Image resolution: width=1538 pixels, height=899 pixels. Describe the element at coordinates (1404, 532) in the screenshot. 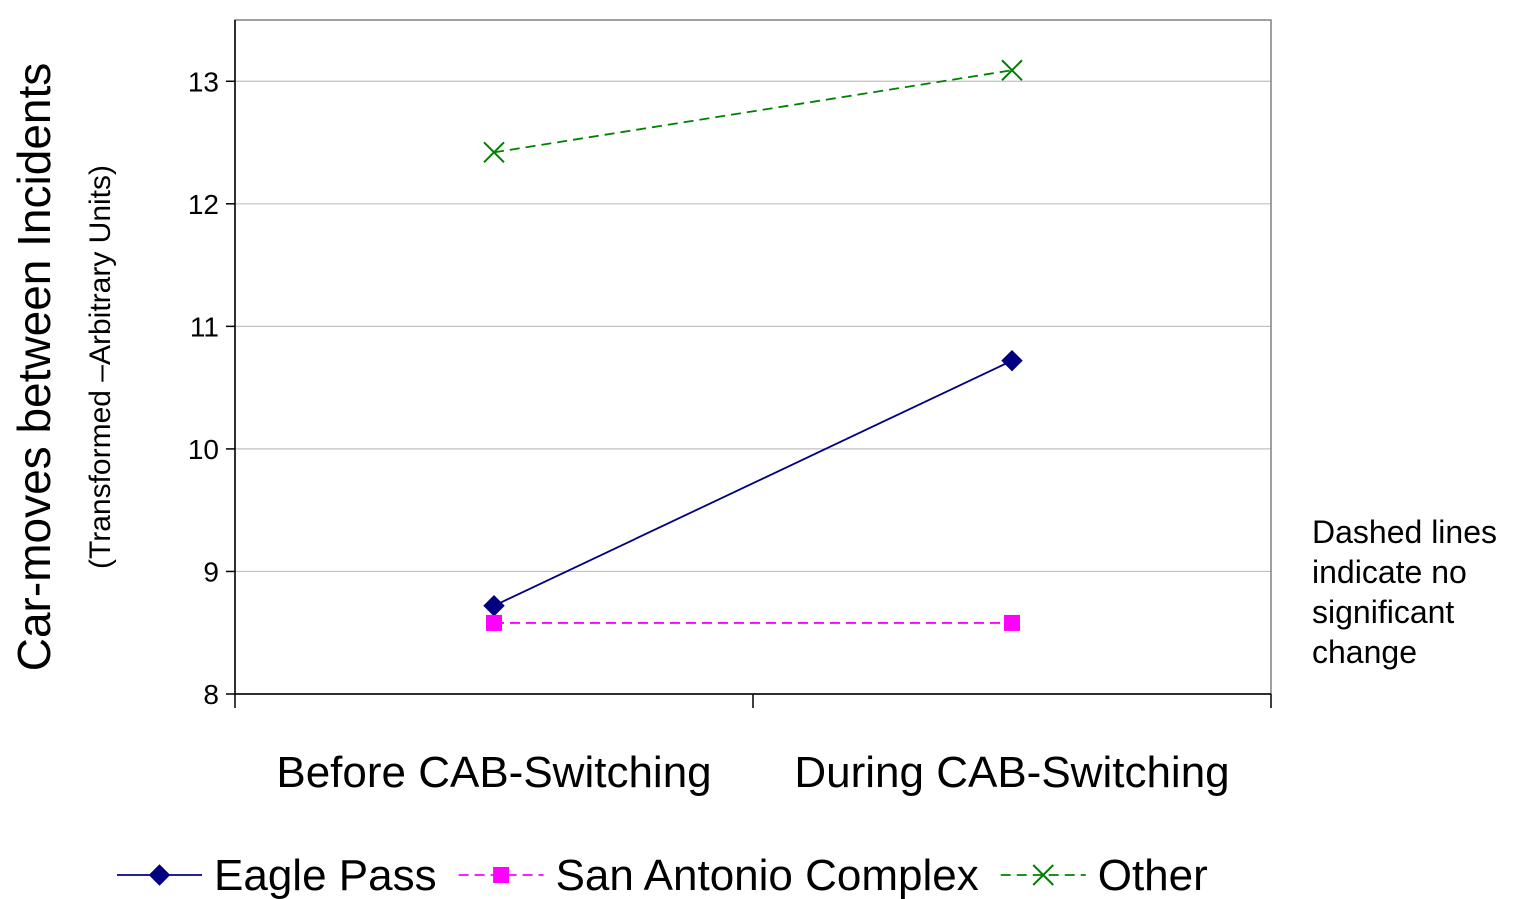

I see `annotation-line: Dashed lines` at that location.